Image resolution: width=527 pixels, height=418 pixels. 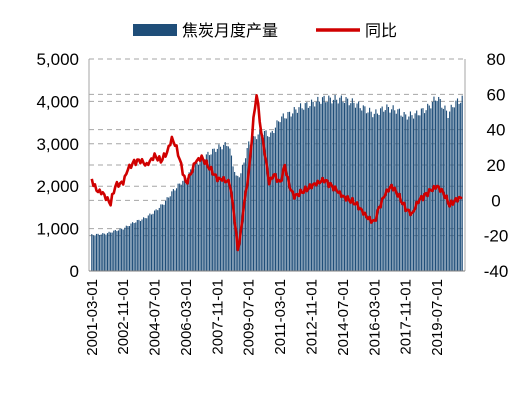 What do you see at coordinates (406, 317) in the screenshot?
I see `x-tick-label: 2017-11-01` at bounding box center [406, 317].